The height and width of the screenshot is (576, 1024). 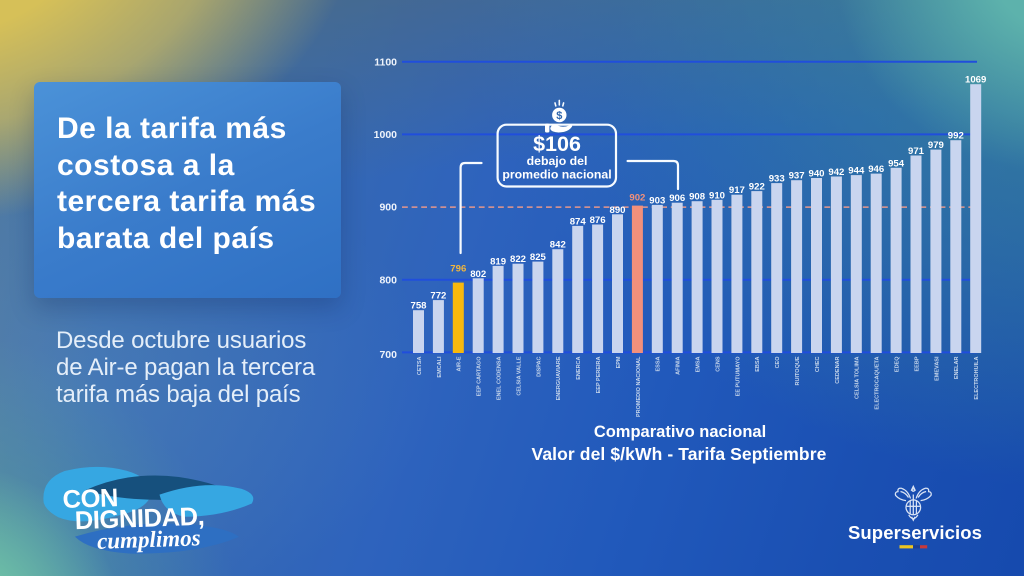 I want to click on svg-text: 890, so click(x=617, y=210).